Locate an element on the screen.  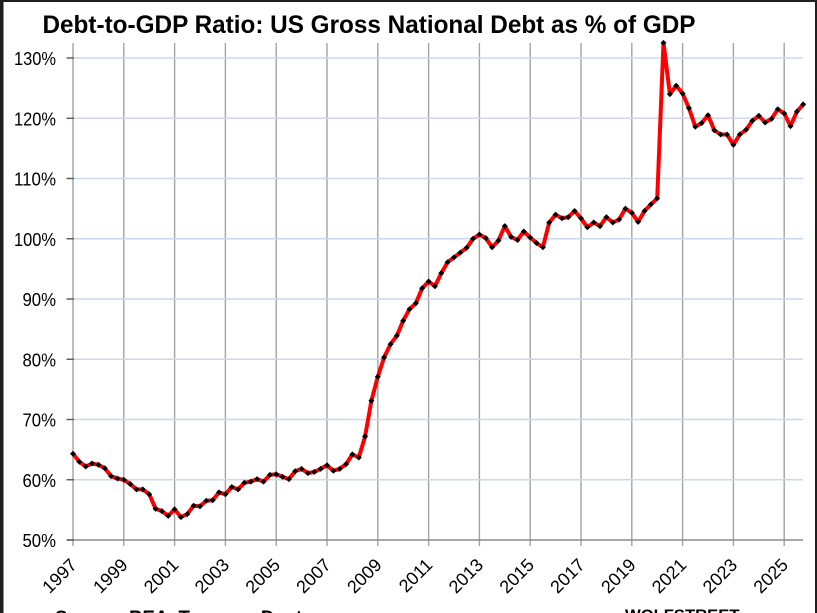
svg-text: 80% is located at coordinates (40, 360).